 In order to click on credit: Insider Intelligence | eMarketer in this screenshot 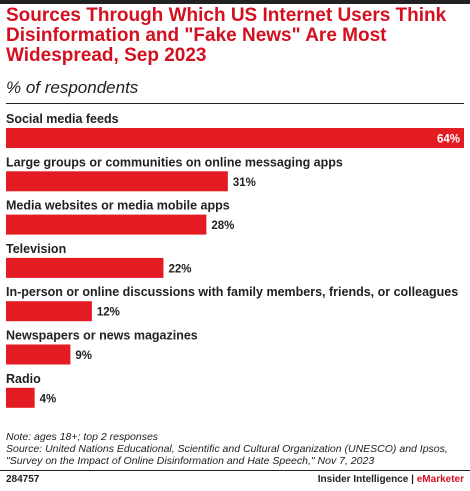, I will do `click(391, 479)`.